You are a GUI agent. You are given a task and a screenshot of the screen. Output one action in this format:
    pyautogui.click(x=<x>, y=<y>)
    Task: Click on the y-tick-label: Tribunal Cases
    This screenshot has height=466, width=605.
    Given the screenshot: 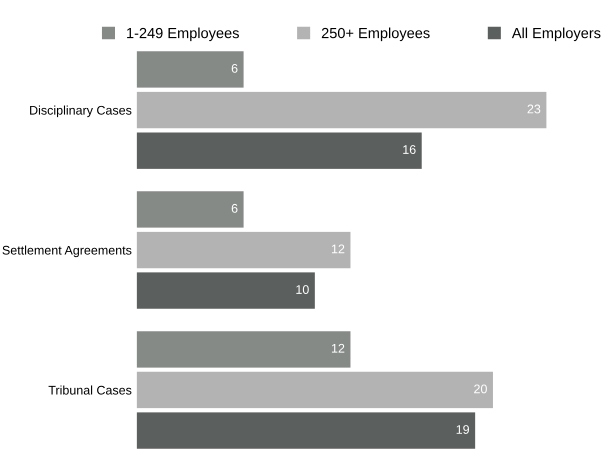 What is the action you would take?
    pyautogui.click(x=90, y=390)
    